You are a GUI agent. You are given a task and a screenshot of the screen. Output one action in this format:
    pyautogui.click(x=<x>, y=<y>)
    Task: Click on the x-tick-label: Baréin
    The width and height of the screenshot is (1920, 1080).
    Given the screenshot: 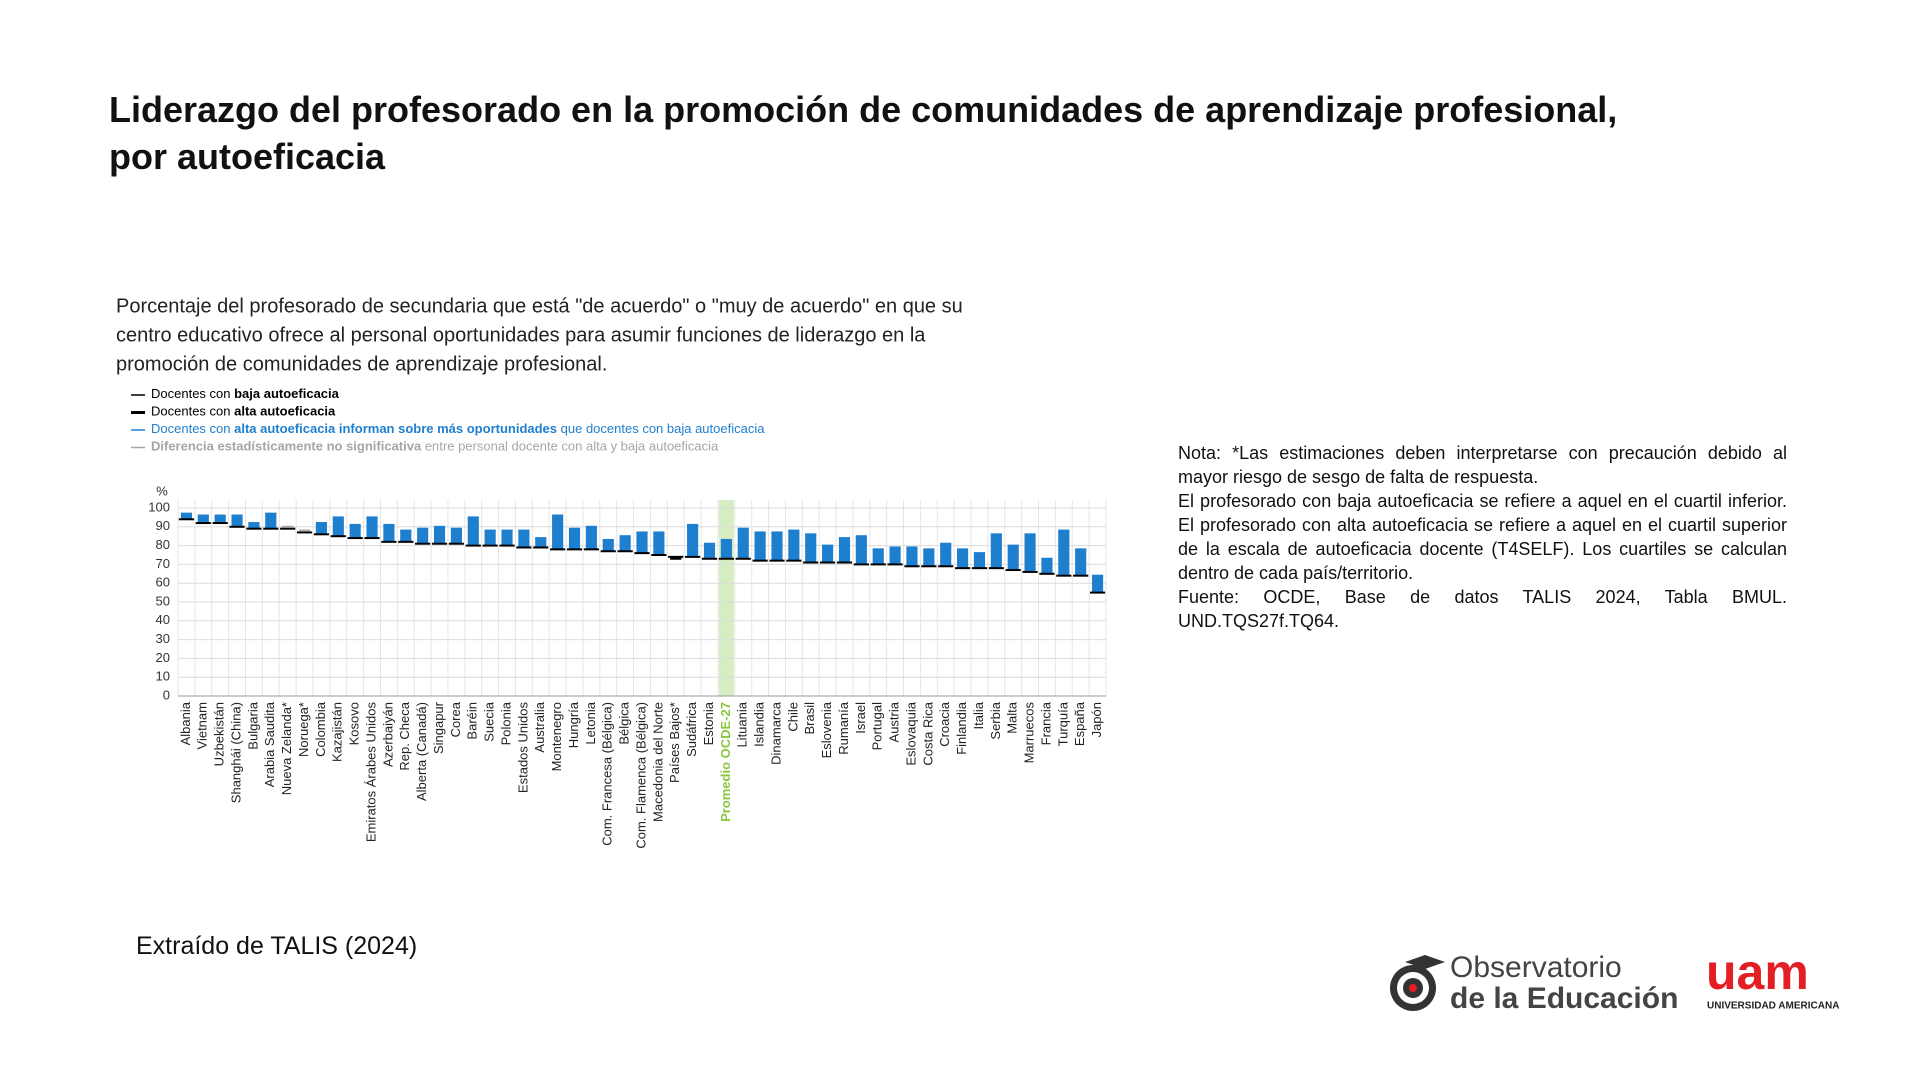 What is the action you would take?
    pyautogui.click(x=472, y=721)
    